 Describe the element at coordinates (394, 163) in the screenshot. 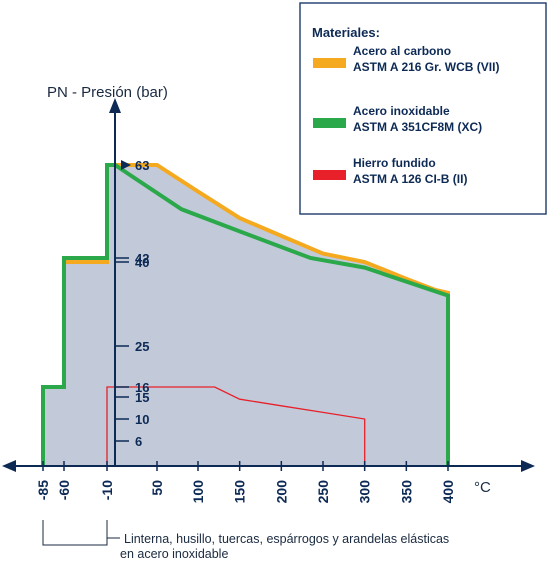

I see `legend-label: Hierro fundido` at that location.